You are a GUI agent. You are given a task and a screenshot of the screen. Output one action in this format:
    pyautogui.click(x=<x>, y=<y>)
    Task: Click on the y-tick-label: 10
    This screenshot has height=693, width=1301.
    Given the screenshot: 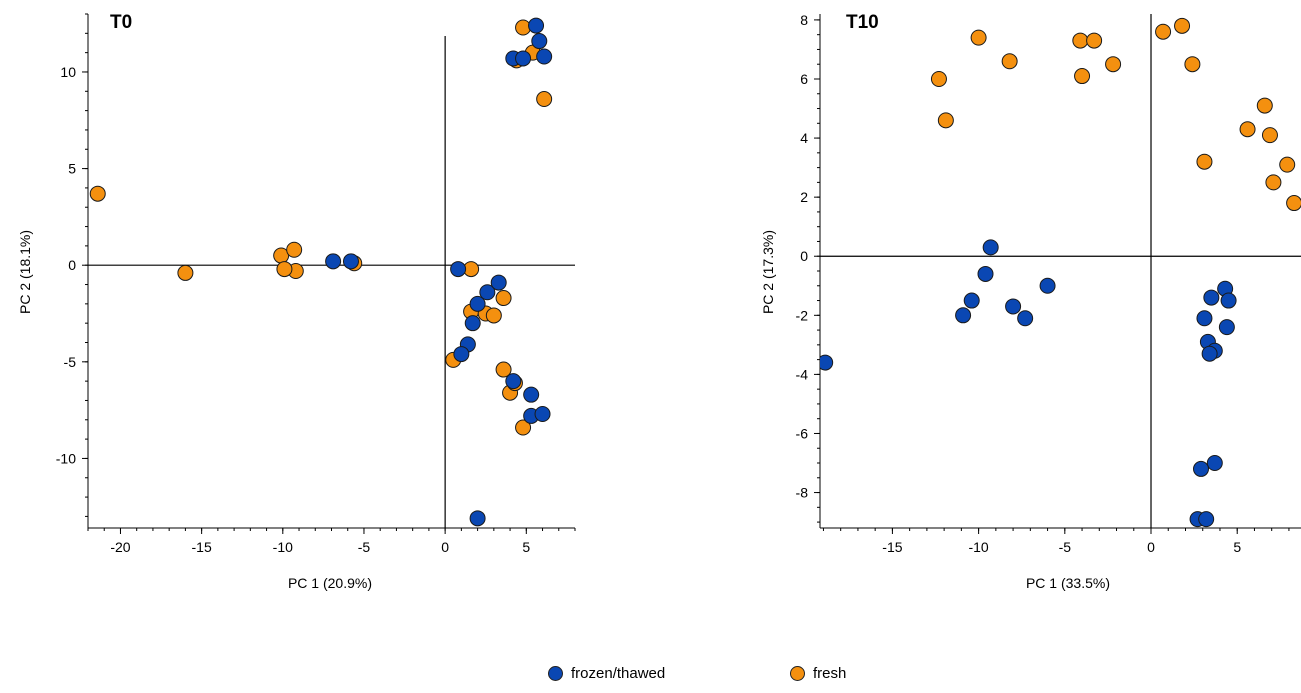 What is the action you would take?
    pyautogui.click(x=68, y=72)
    